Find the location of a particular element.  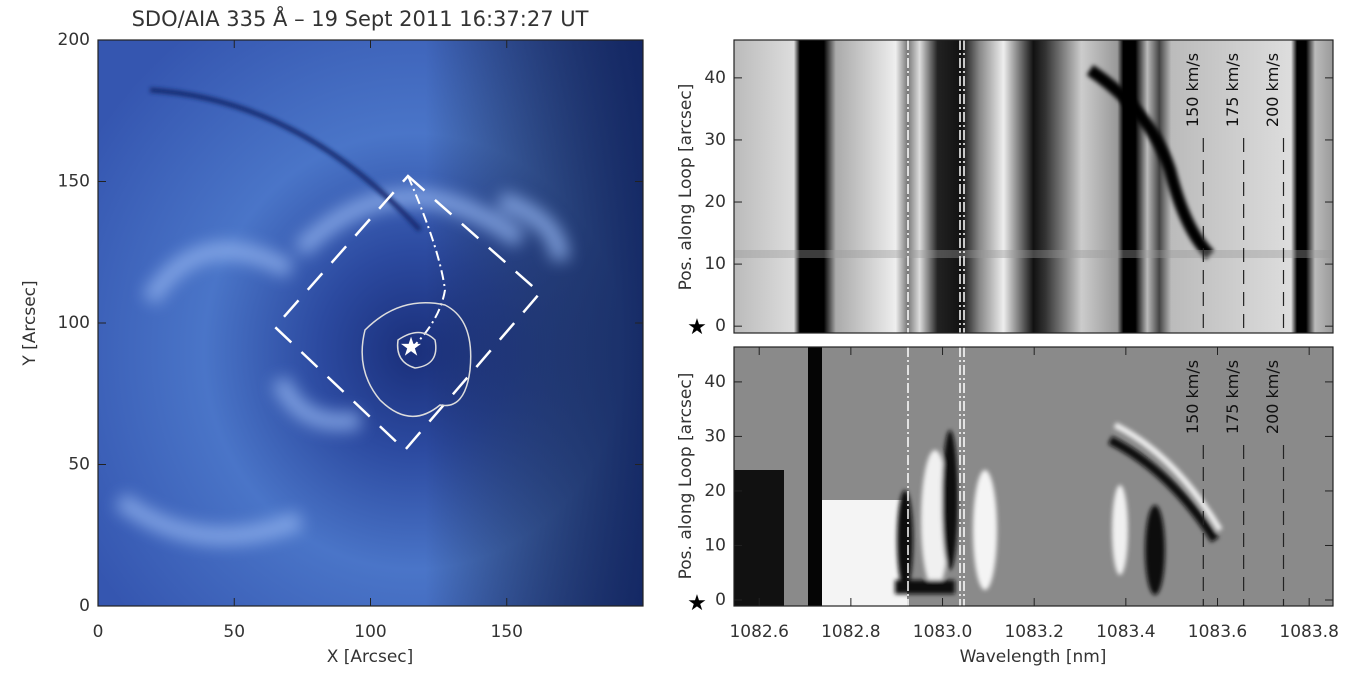

x-tick-label: 0 is located at coordinates (98, 632).